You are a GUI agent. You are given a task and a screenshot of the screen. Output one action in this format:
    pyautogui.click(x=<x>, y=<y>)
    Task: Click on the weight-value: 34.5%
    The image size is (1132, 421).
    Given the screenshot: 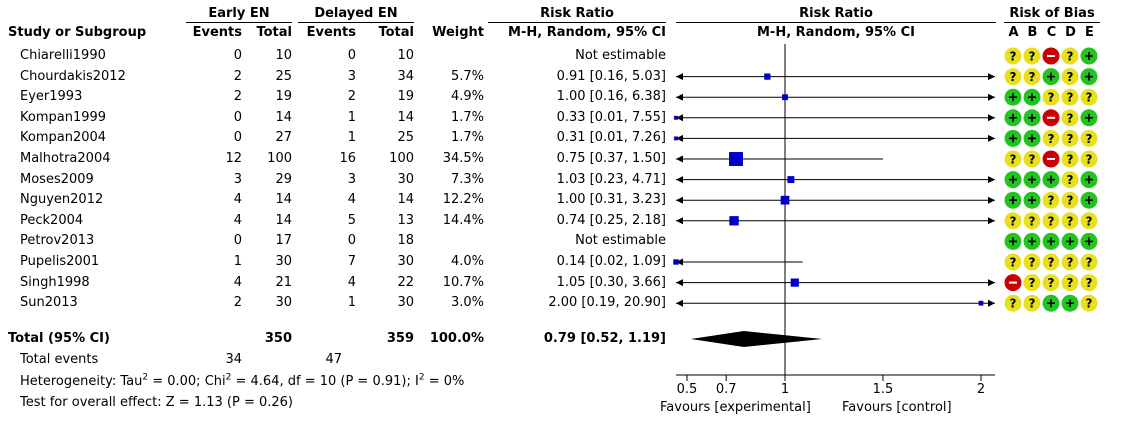 What is the action you would take?
    pyautogui.click(x=463, y=158)
    